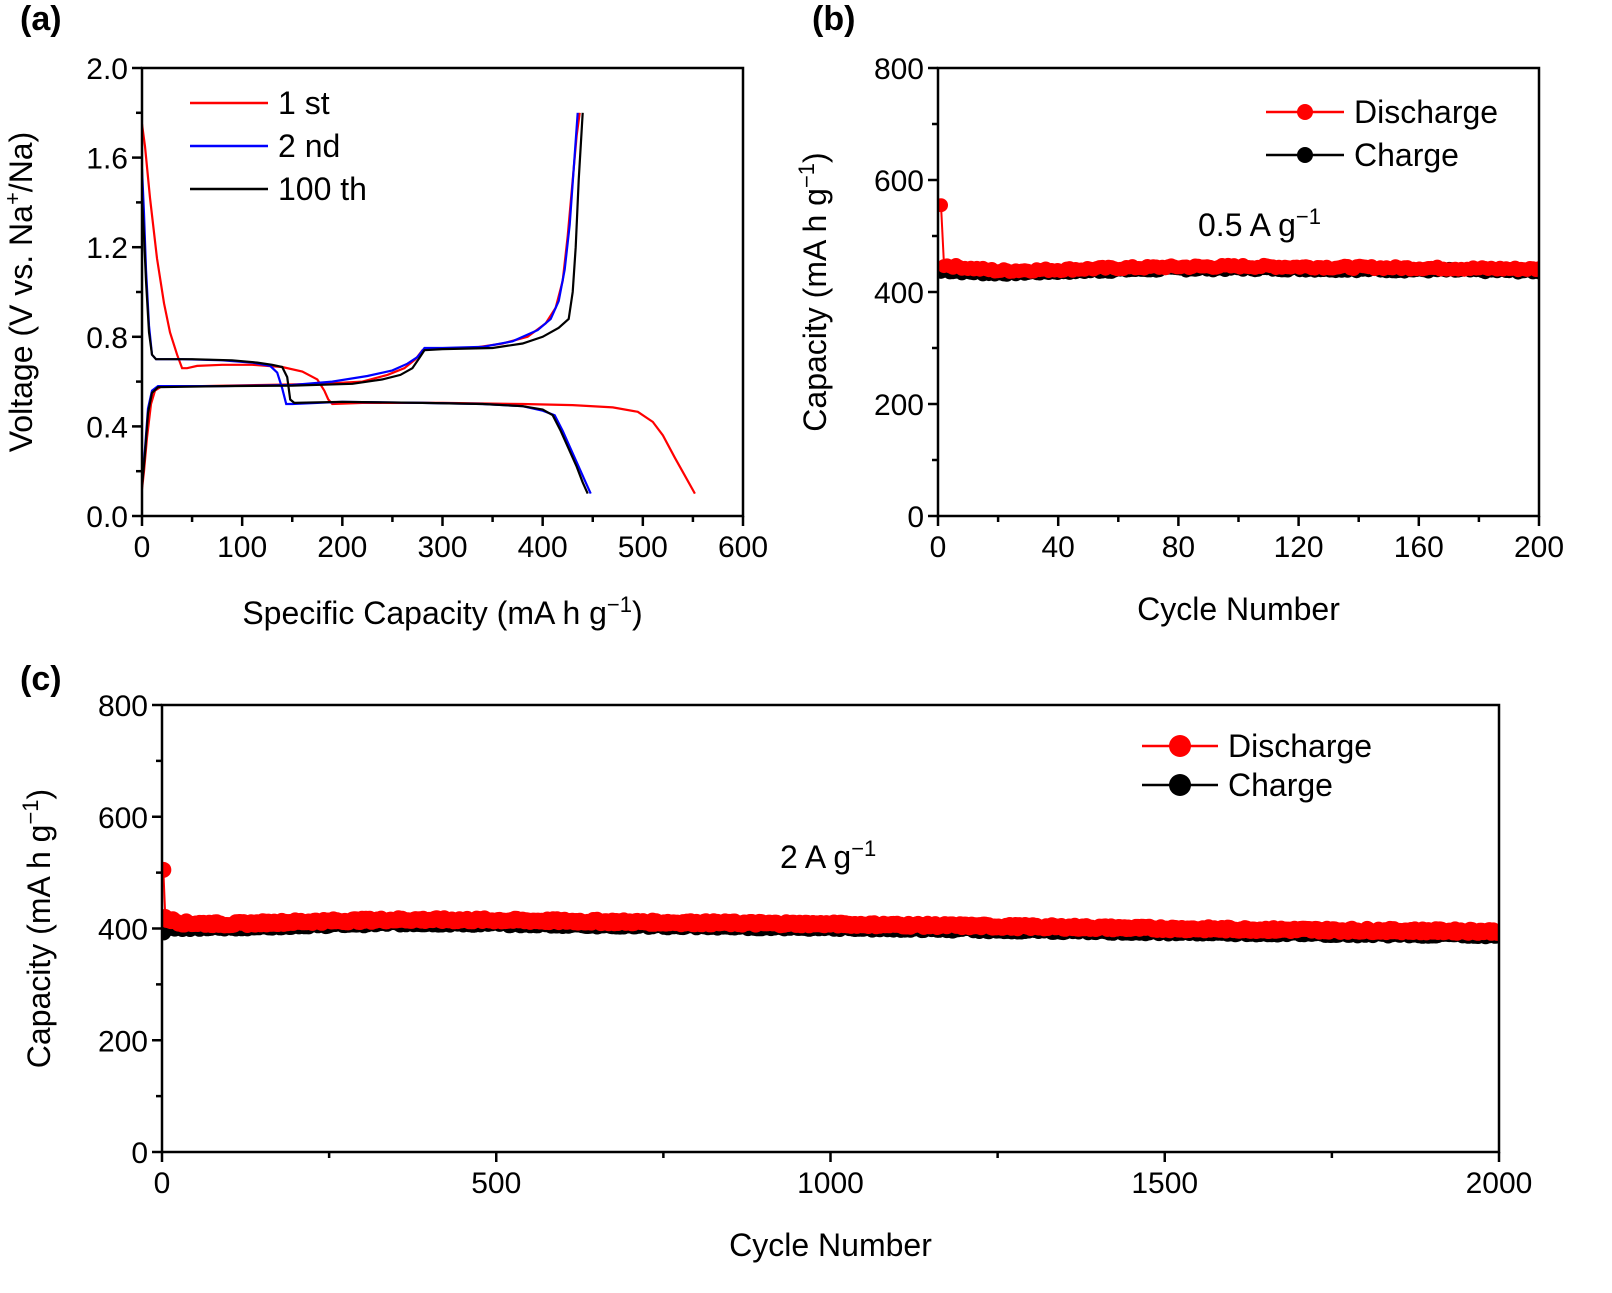 Image resolution: width=1612 pixels, height=1293 pixels. I want to click on y-axis-title: Voltage (V vs. Na+/Na), so click(19, 292).